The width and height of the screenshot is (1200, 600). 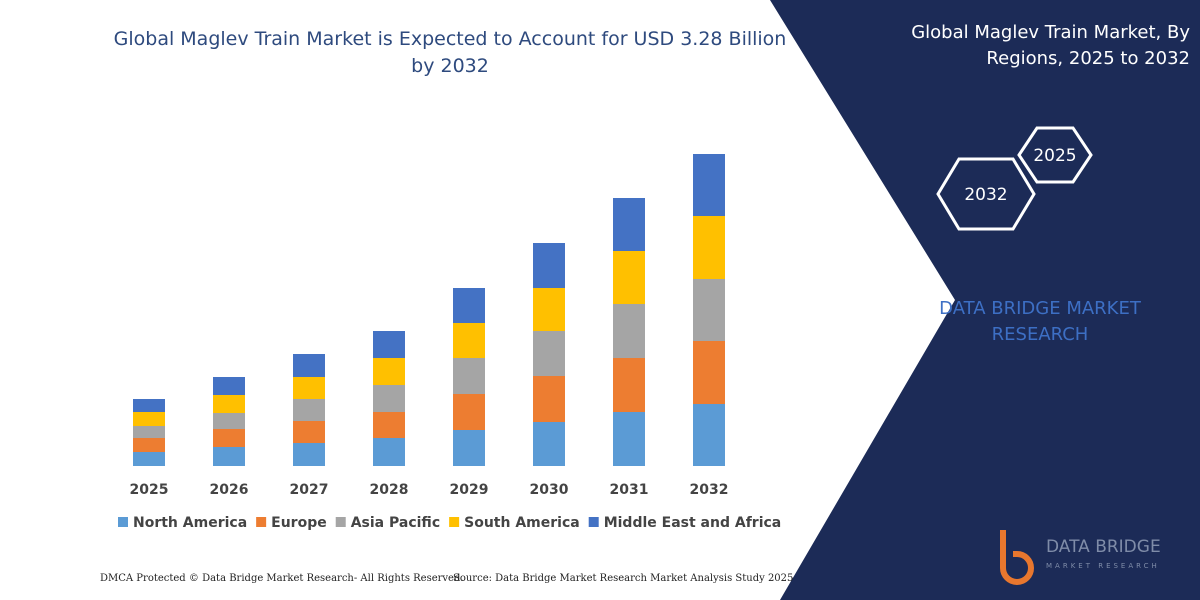 I want to click on x-tick-label: 2026, so click(x=229, y=490).